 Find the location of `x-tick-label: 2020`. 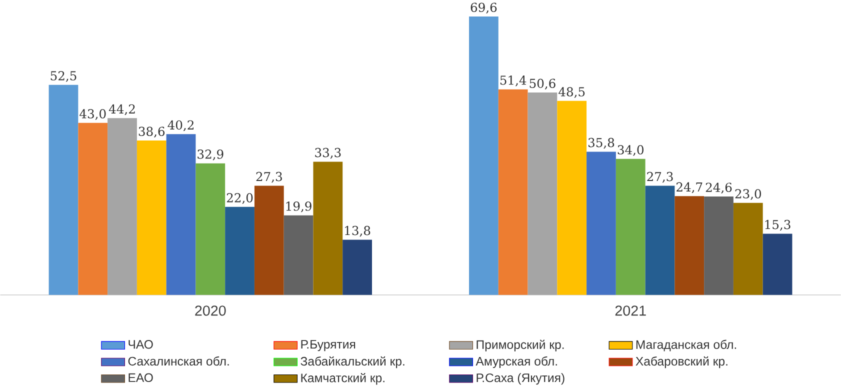

x-tick-label: 2020 is located at coordinates (210, 311).